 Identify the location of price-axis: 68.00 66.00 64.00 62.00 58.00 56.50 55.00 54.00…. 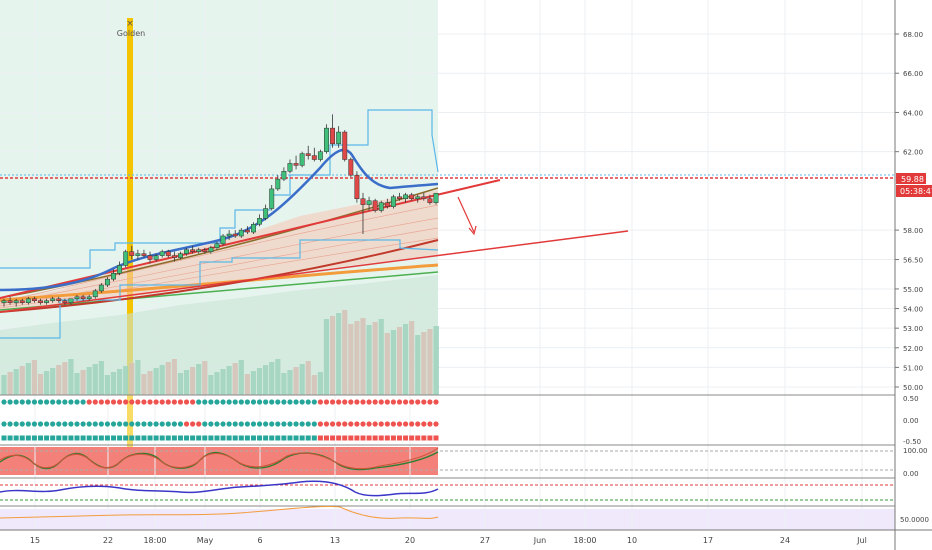
(909, 211).